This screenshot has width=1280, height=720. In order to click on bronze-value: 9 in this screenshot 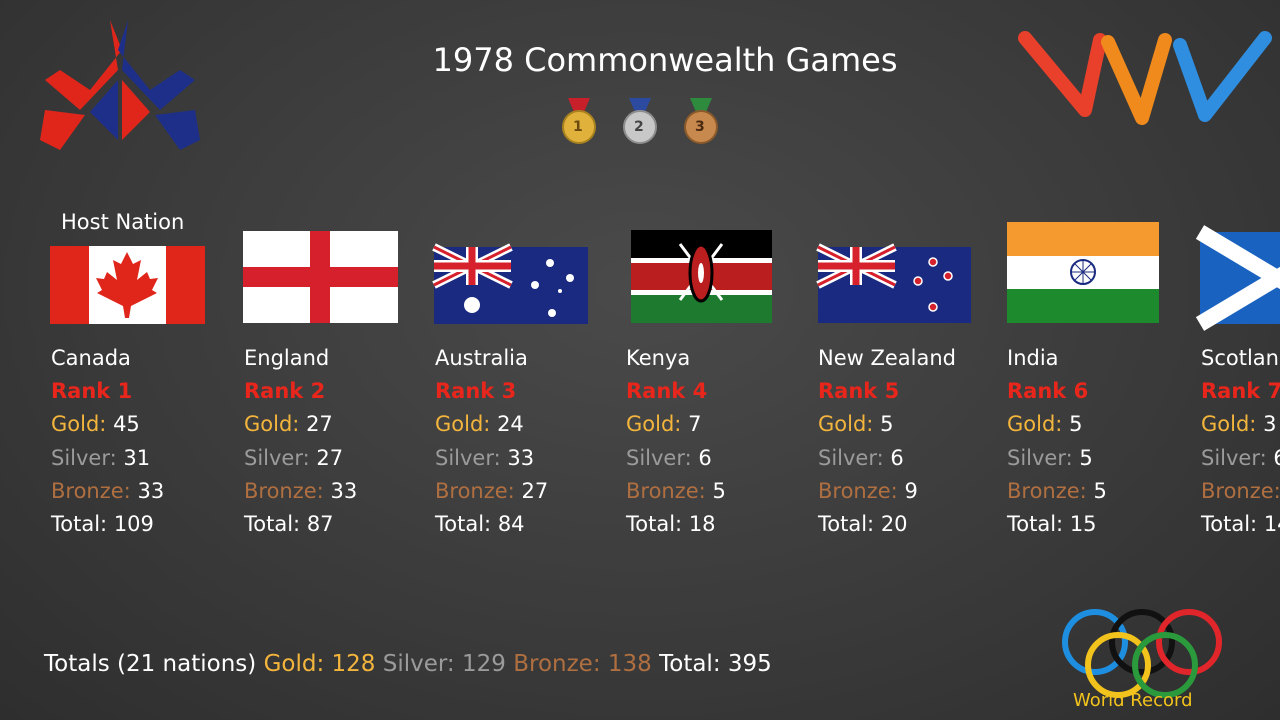, I will do `click(911, 491)`.